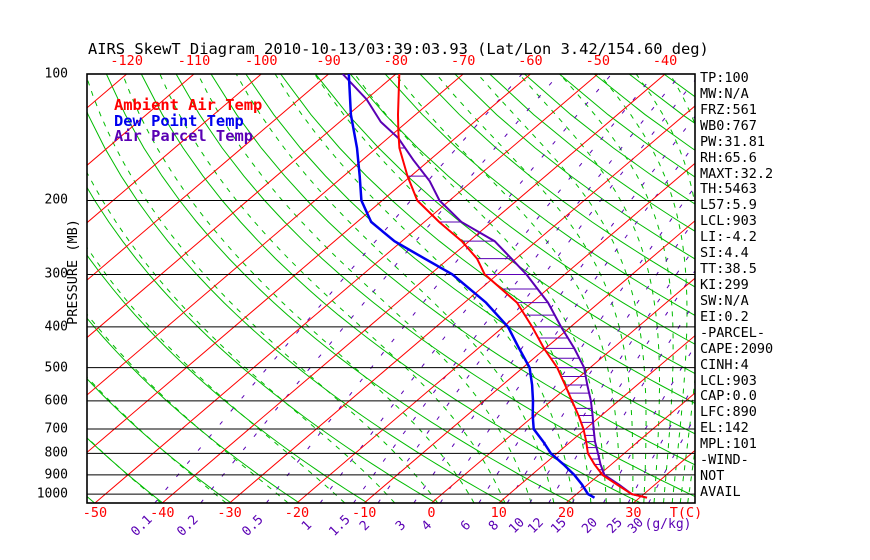  What do you see at coordinates (431, 513) in the screenshot?
I see `bottom-temp-tick: 0` at bounding box center [431, 513].